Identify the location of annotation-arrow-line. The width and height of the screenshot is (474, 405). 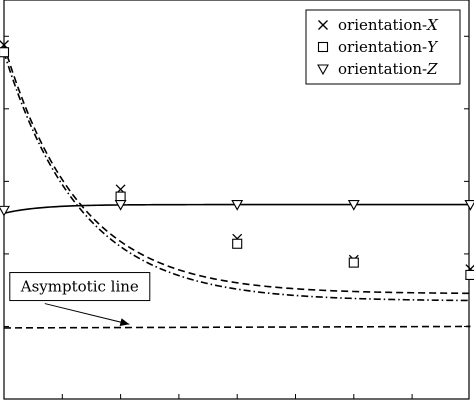
(87, 314).